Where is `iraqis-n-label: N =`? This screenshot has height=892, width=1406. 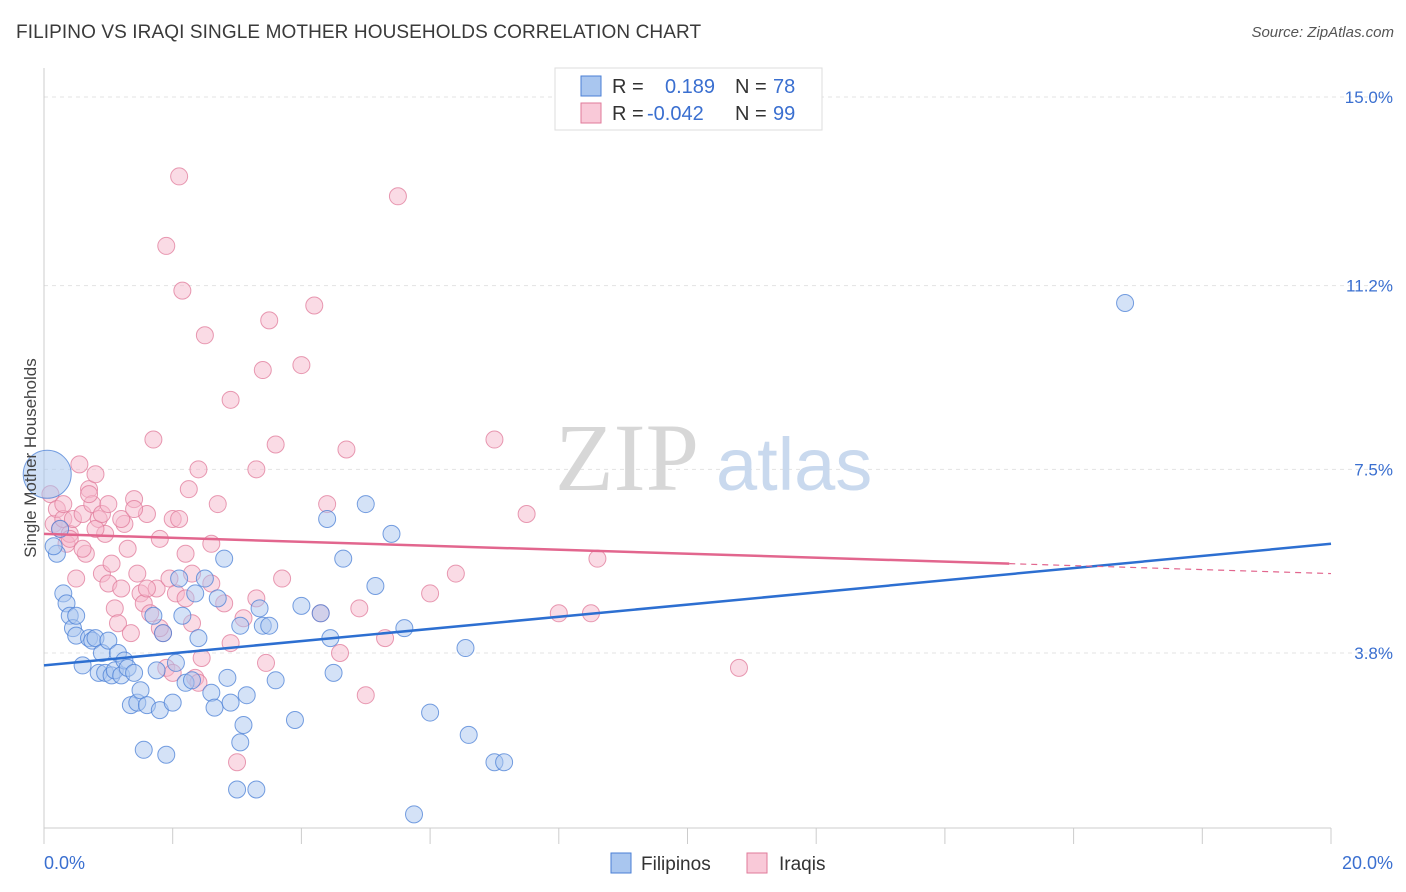
iraqis-n-label: N = is located at coordinates (751, 114).